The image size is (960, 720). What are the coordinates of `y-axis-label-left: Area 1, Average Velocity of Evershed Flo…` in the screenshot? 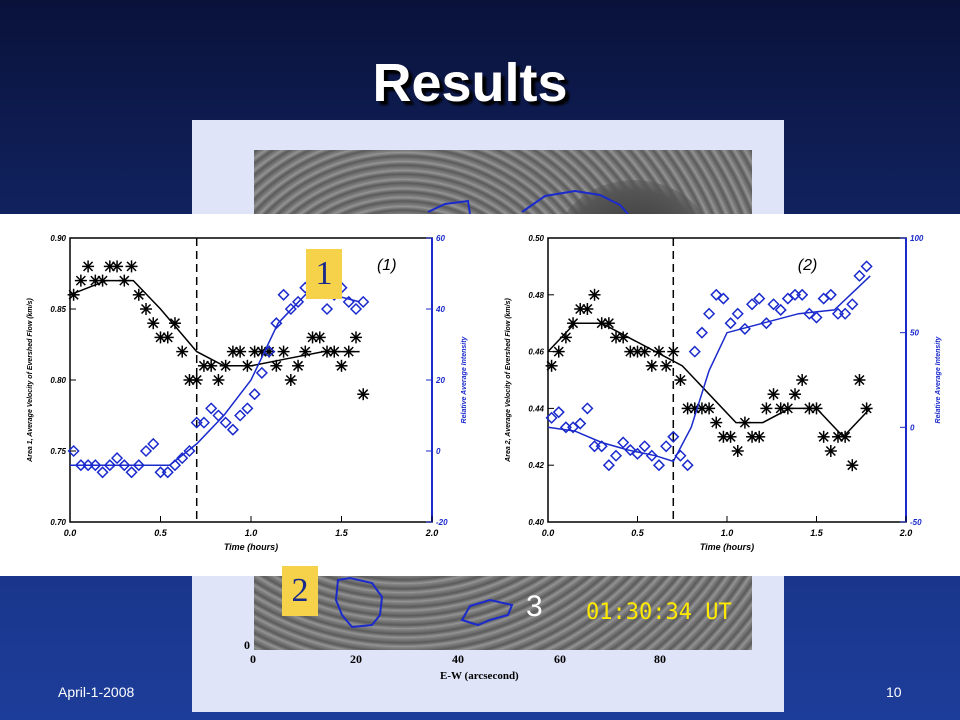 It's located at (30, 380).